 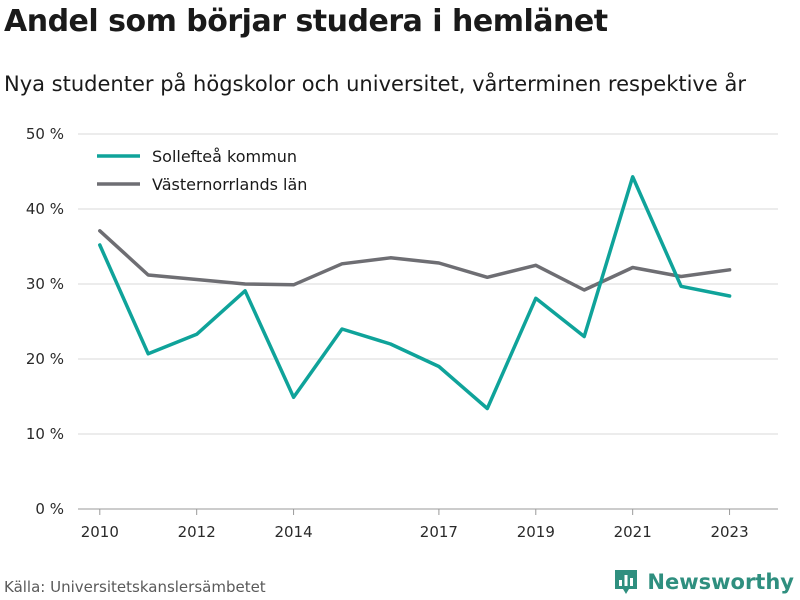 I want to click on legend: Sollefteå kommun Västernorrlands län, so click(x=202, y=170).